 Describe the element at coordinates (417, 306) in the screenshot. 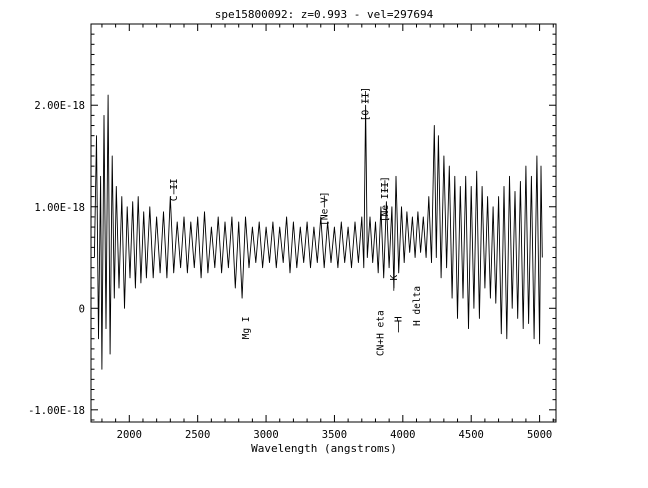

I see `line-label-text: H delta` at that location.